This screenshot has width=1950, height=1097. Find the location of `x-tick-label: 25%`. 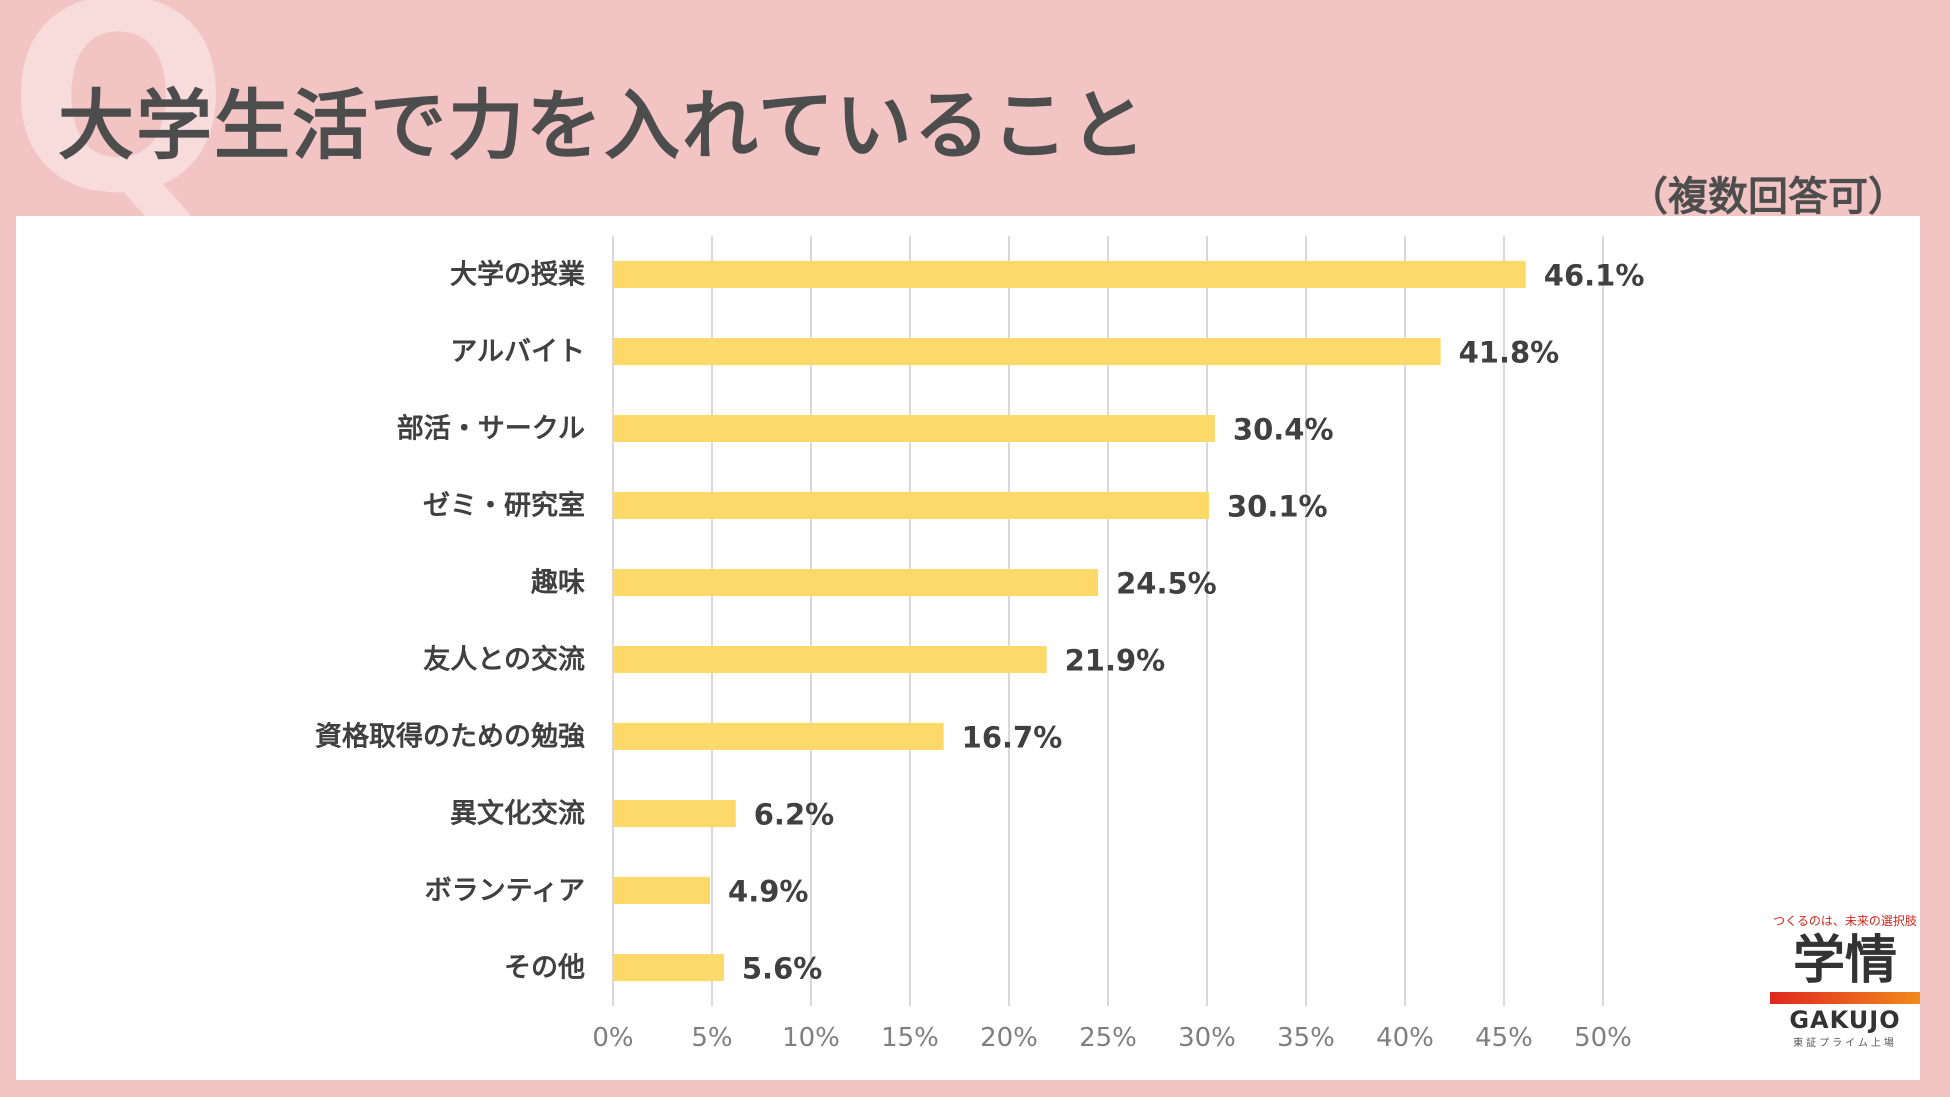

x-tick-label: 25% is located at coordinates (1108, 1038).